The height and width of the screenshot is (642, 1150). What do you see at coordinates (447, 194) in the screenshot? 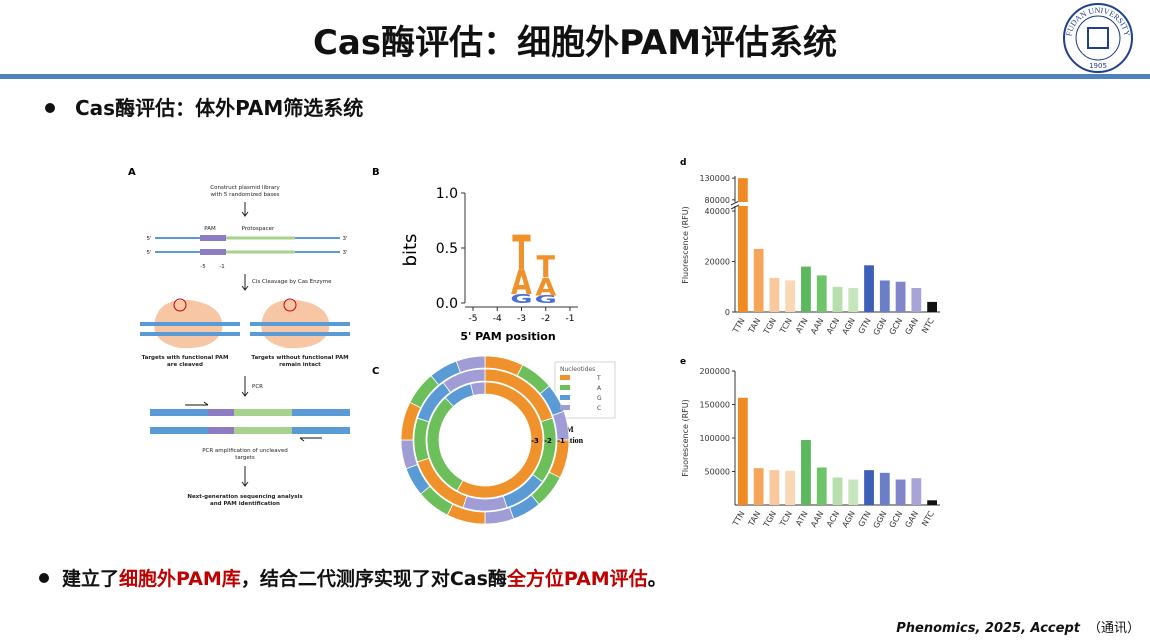
I see `y-tick-label: 1.0` at bounding box center [447, 194].